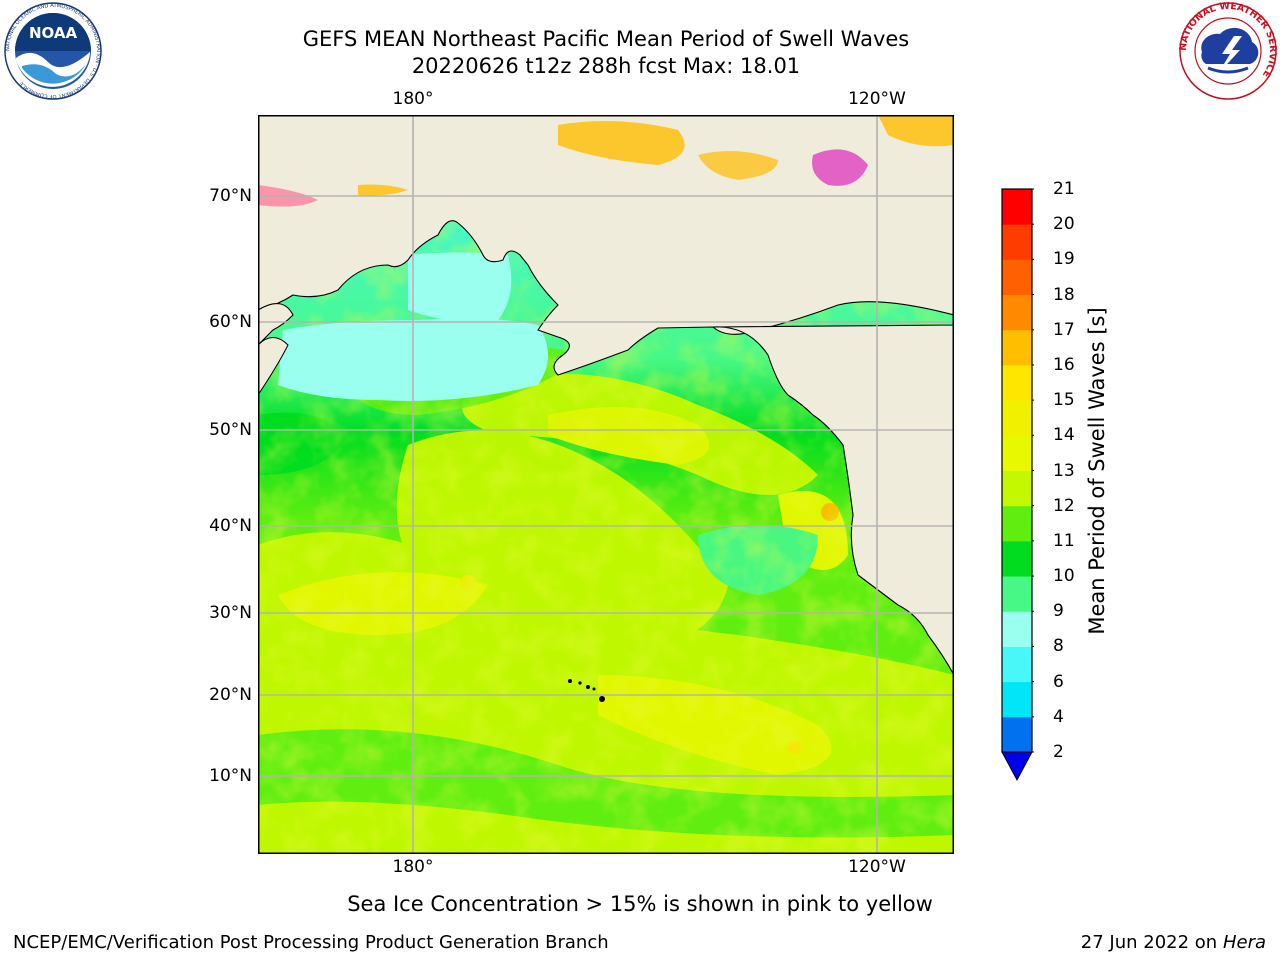 The height and width of the screenshot is (960, 1280). I want to click on colorbar-tick-label: 6, so click(1058, 681).